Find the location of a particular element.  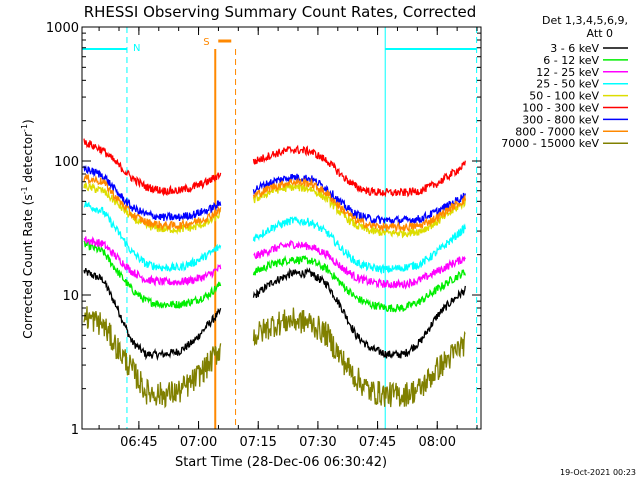

x-axis-label: Start Time (28-Dec-06 06:30:42) is located at coordinates (281, 462).